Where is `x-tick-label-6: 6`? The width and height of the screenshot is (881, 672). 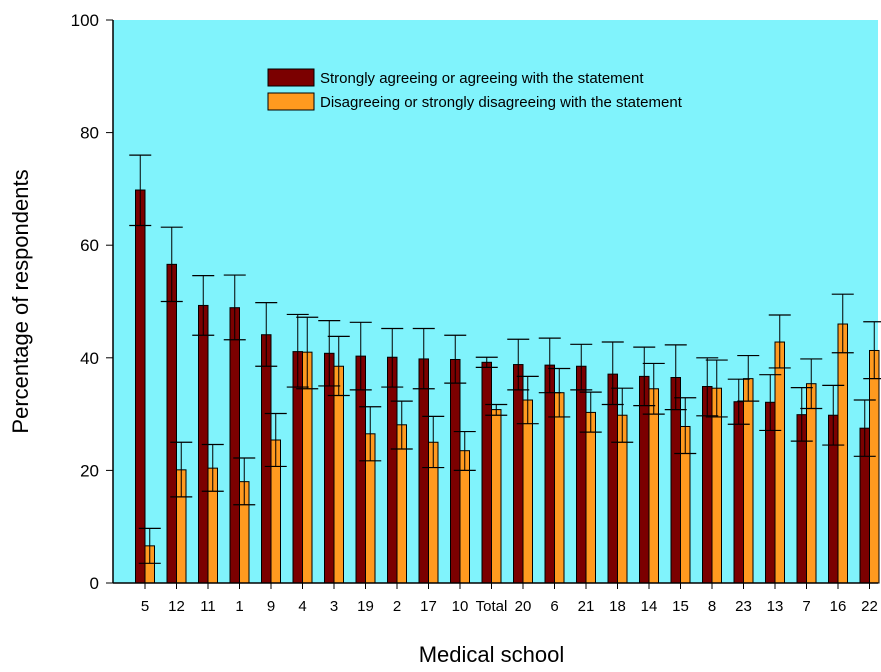
x-tick-label-6: 6 is located at coordinates (554, 606).